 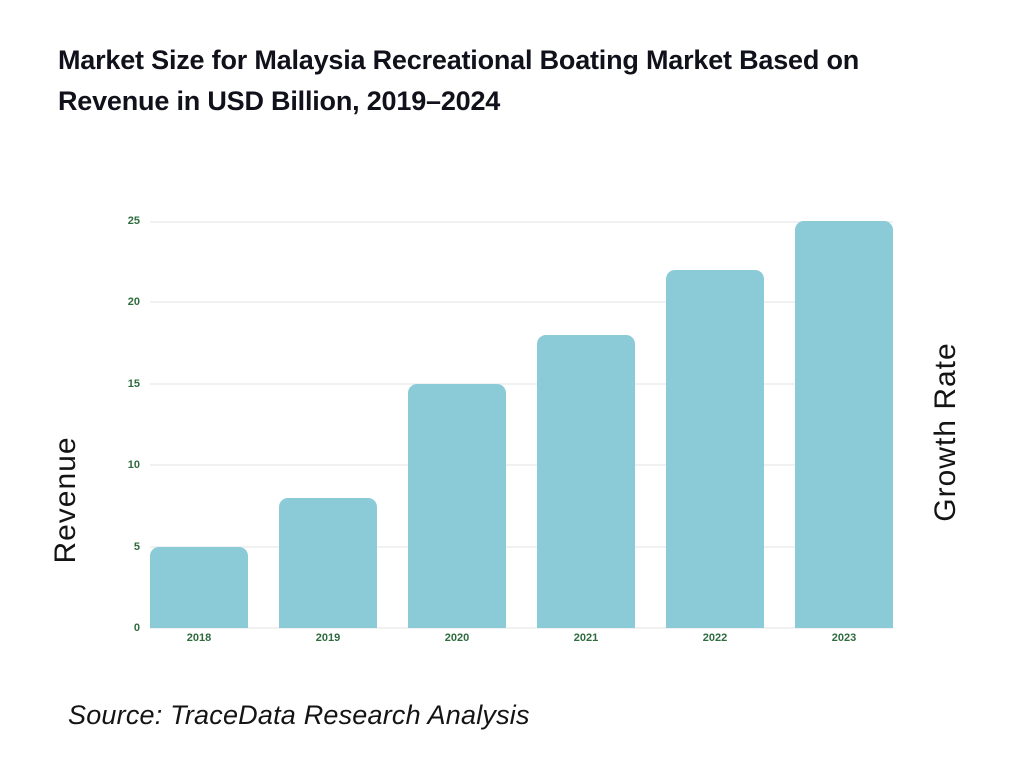 What do you see at coordinates (133, 465) in the screenshot?
I see `y-tick-label: 10` at bounding box center [133, 465].